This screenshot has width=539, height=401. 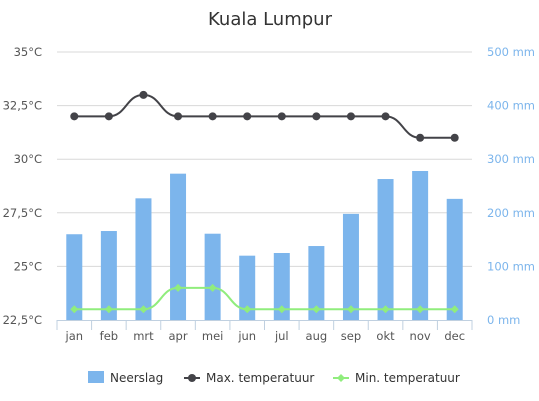 I want to click on y-right-tick-label: 500 mm, so click(x=511, y=52).